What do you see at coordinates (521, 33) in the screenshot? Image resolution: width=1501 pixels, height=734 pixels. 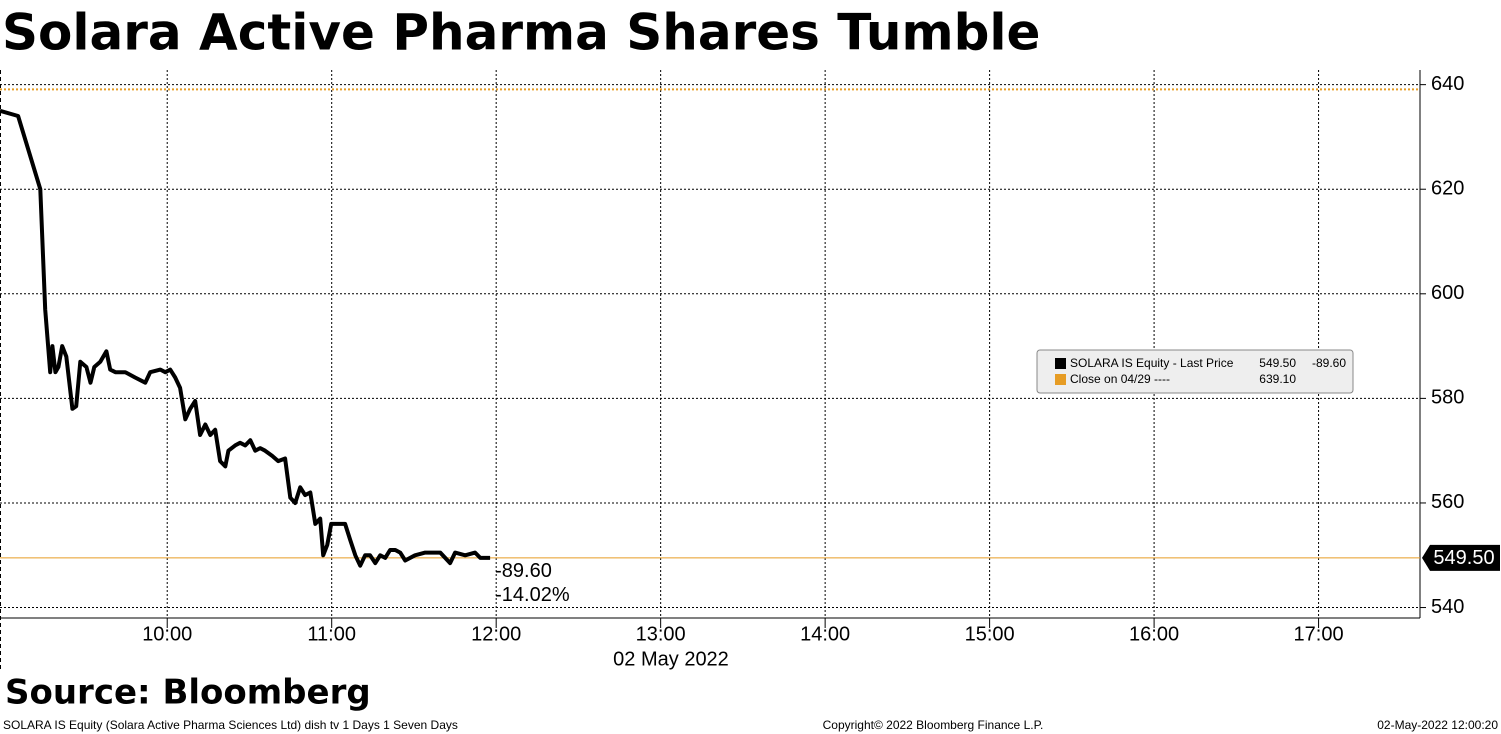 I see `chart-title: Solara Active Pharma Shares Tumble` at bounding box center [521, 33].